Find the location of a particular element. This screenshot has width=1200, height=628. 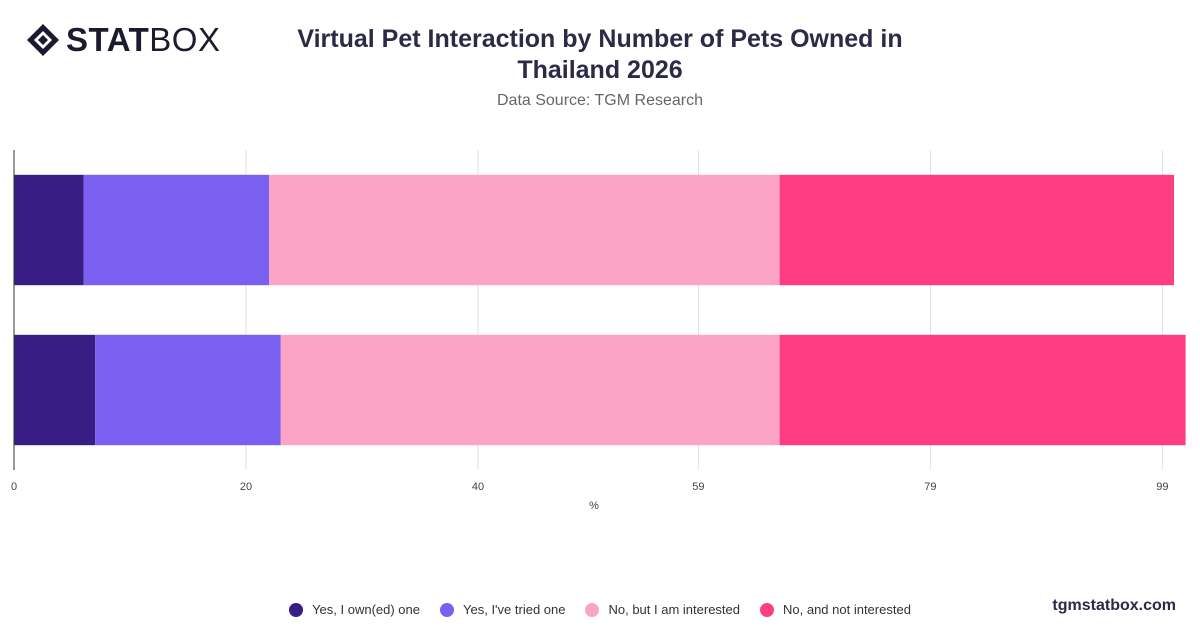

logo-text: STATBOX is located at coordinates (143, 40).